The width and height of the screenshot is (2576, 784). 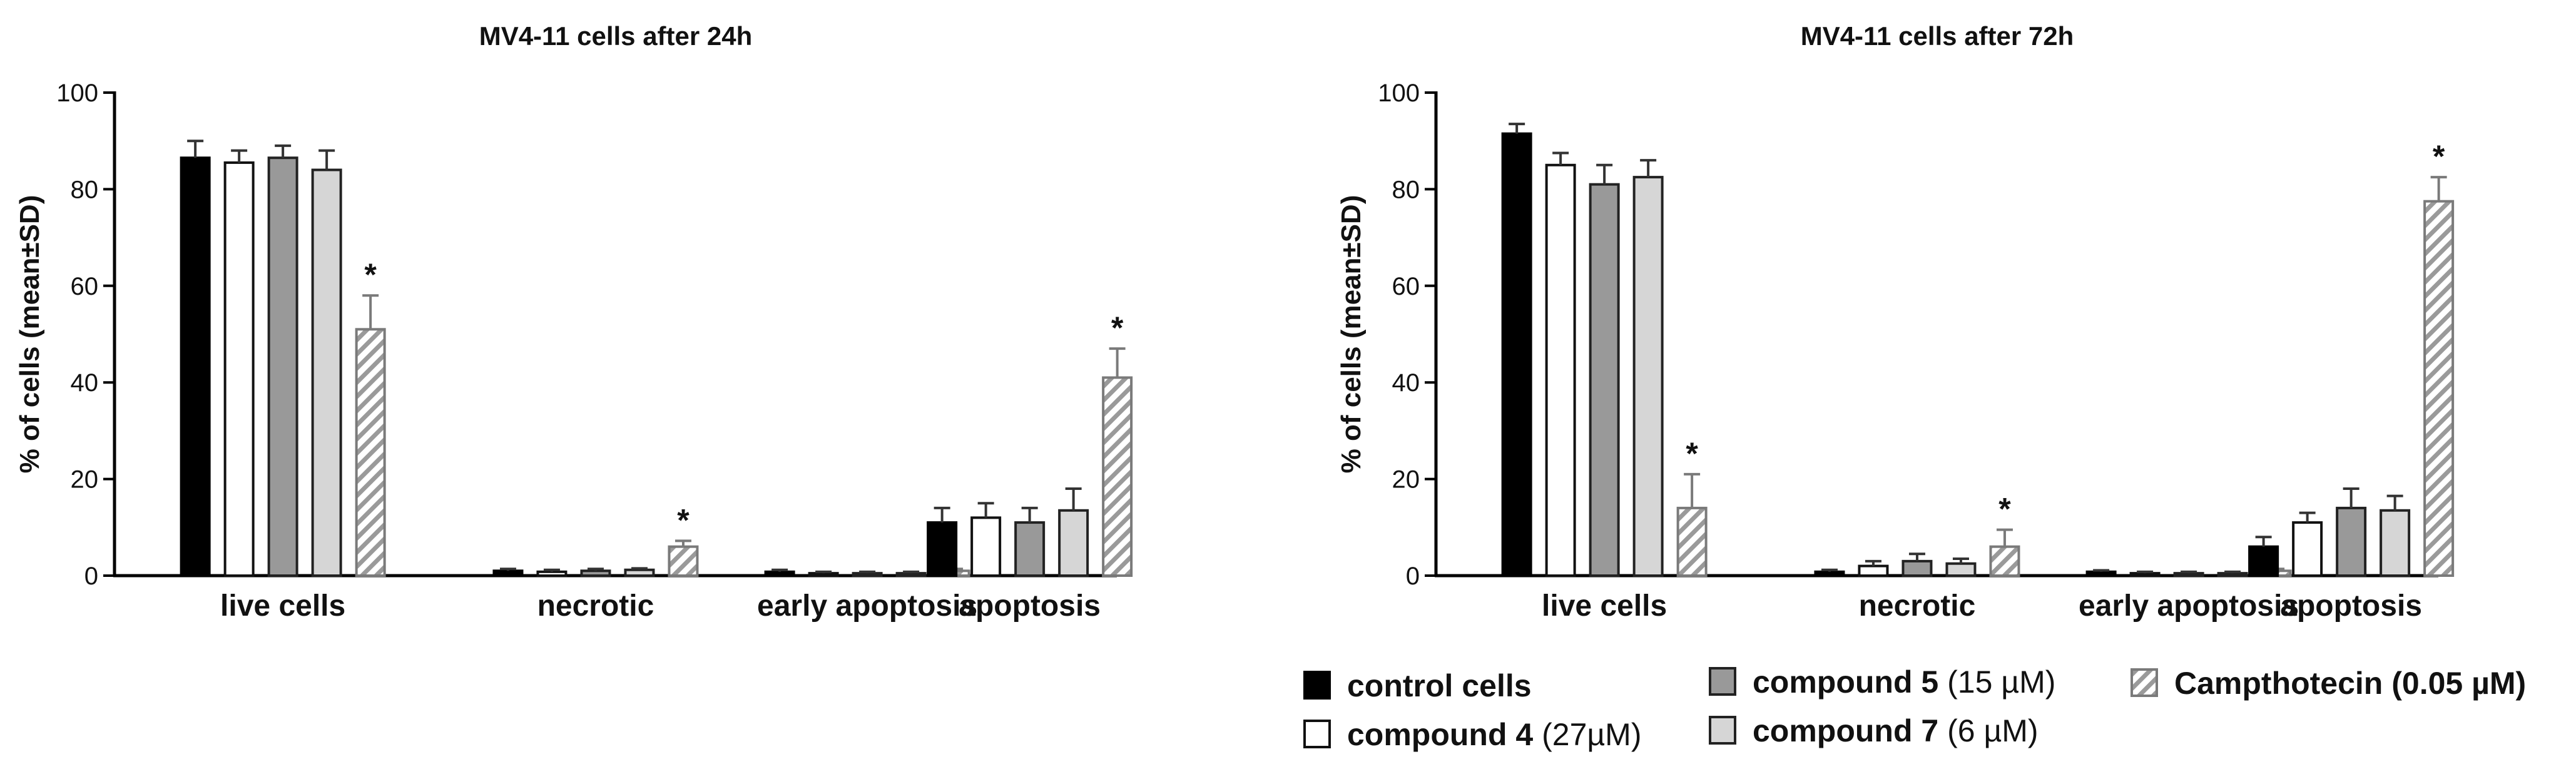 I want to click on legend-item: compound 5 (15 µM), so click(x=1882, y=682).